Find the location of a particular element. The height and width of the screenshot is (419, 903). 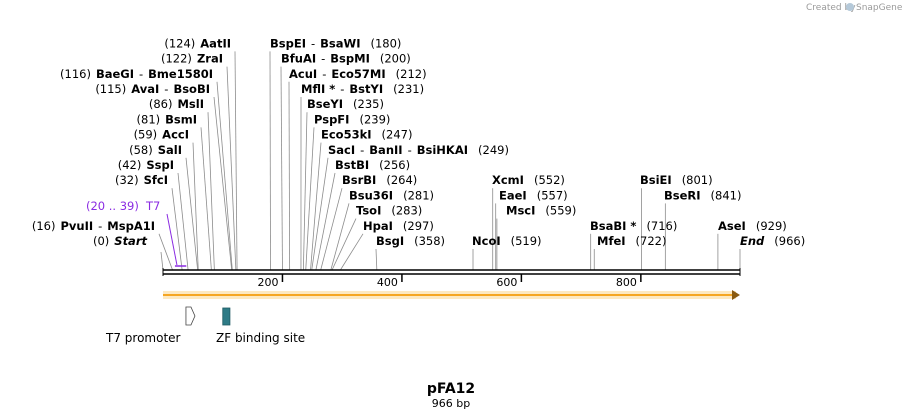

site-label: EaeI (557) is located at coordinates (533, 195).